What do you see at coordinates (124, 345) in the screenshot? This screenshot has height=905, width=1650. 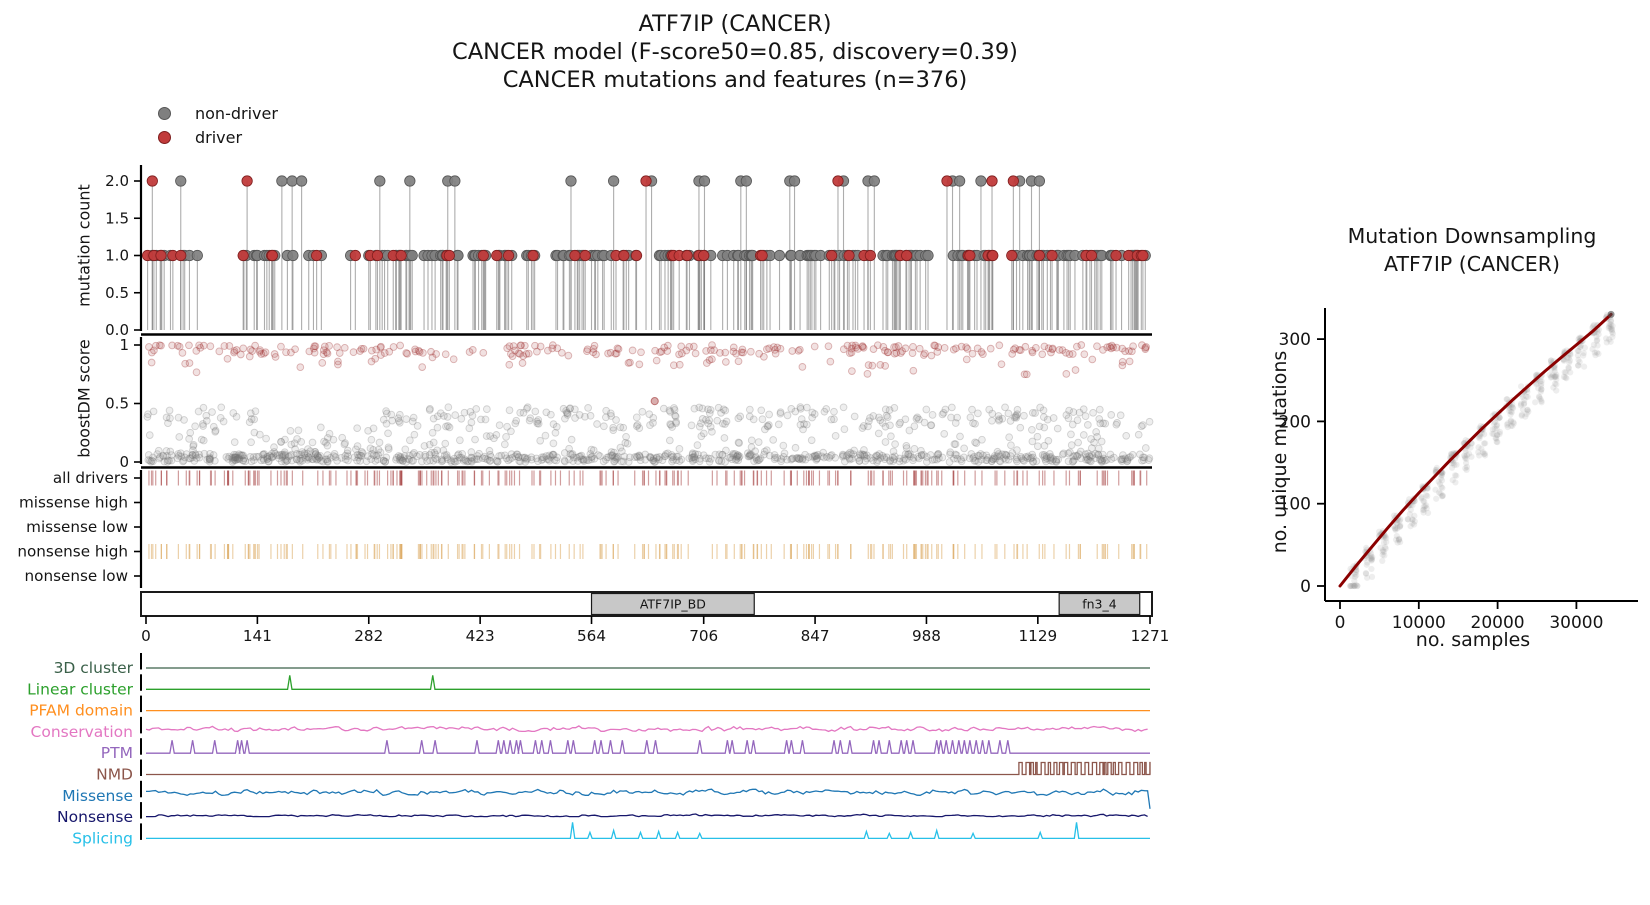 I see `tick-label: 1` at bounding box center [124, 345].